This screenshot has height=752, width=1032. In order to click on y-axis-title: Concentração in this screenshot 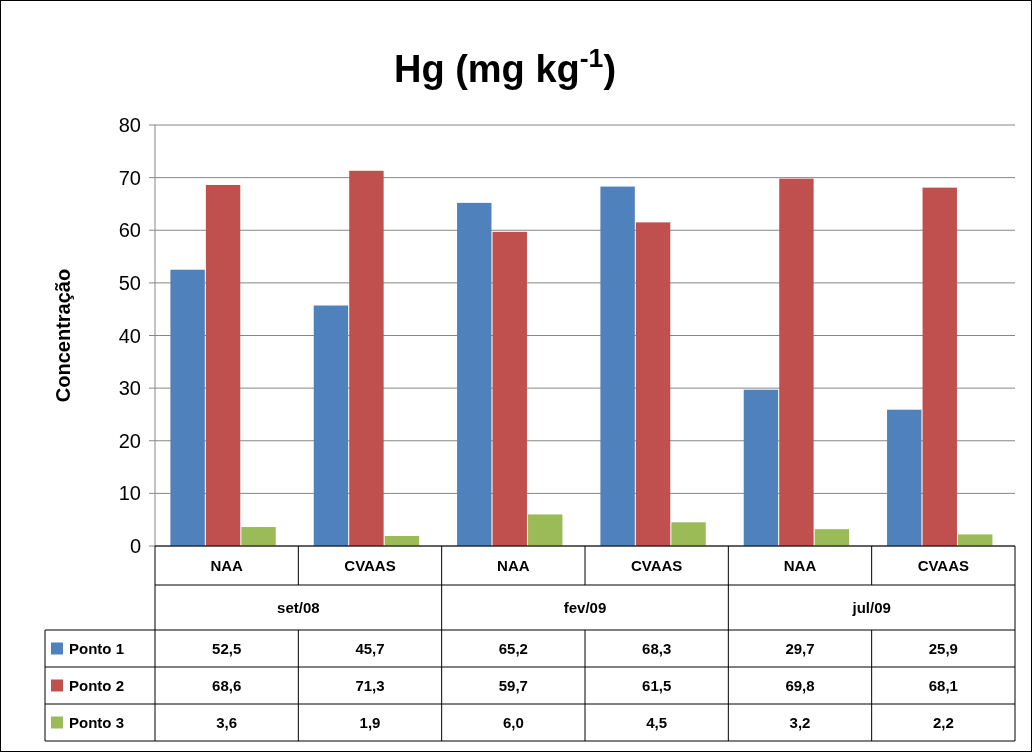, I will do `click(63, 335)`.